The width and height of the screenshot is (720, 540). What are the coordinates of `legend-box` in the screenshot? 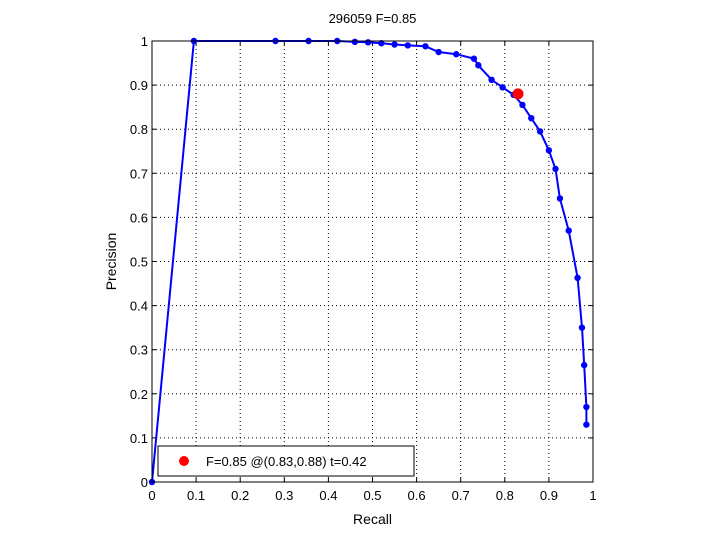 It's located at (286, 461).